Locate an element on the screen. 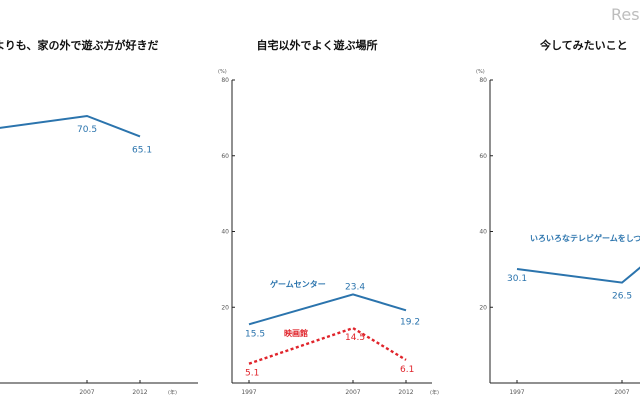 The width and height of the screenshot is (640, 400). chart-1-x-tick-label: 2012 is located at coordinates (139, 392).